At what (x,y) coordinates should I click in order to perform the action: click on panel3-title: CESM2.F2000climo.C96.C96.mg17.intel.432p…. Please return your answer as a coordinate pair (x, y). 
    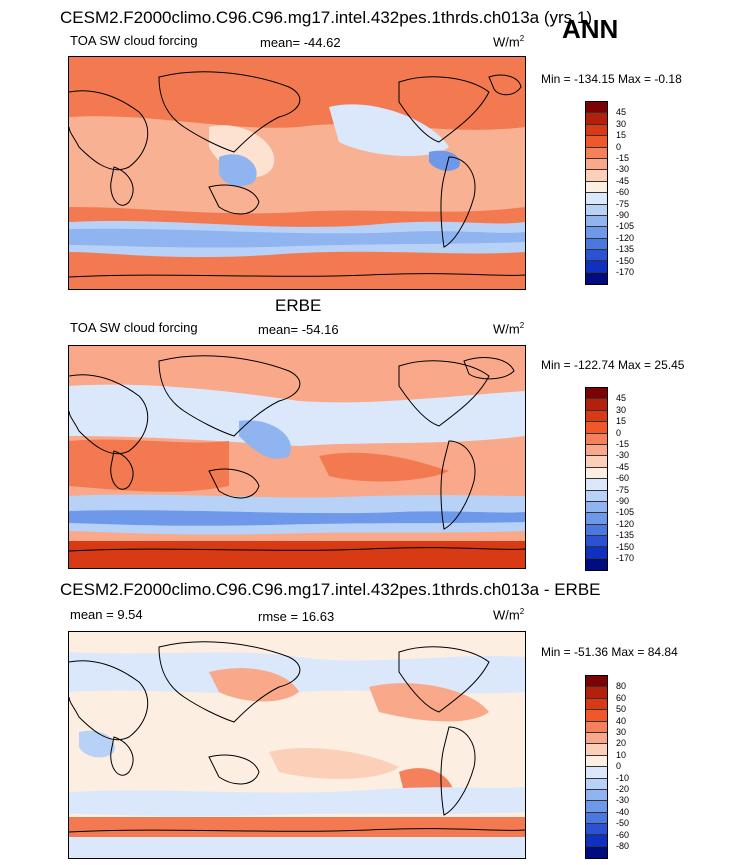
    Looking at the image, I should click on (330, 589).